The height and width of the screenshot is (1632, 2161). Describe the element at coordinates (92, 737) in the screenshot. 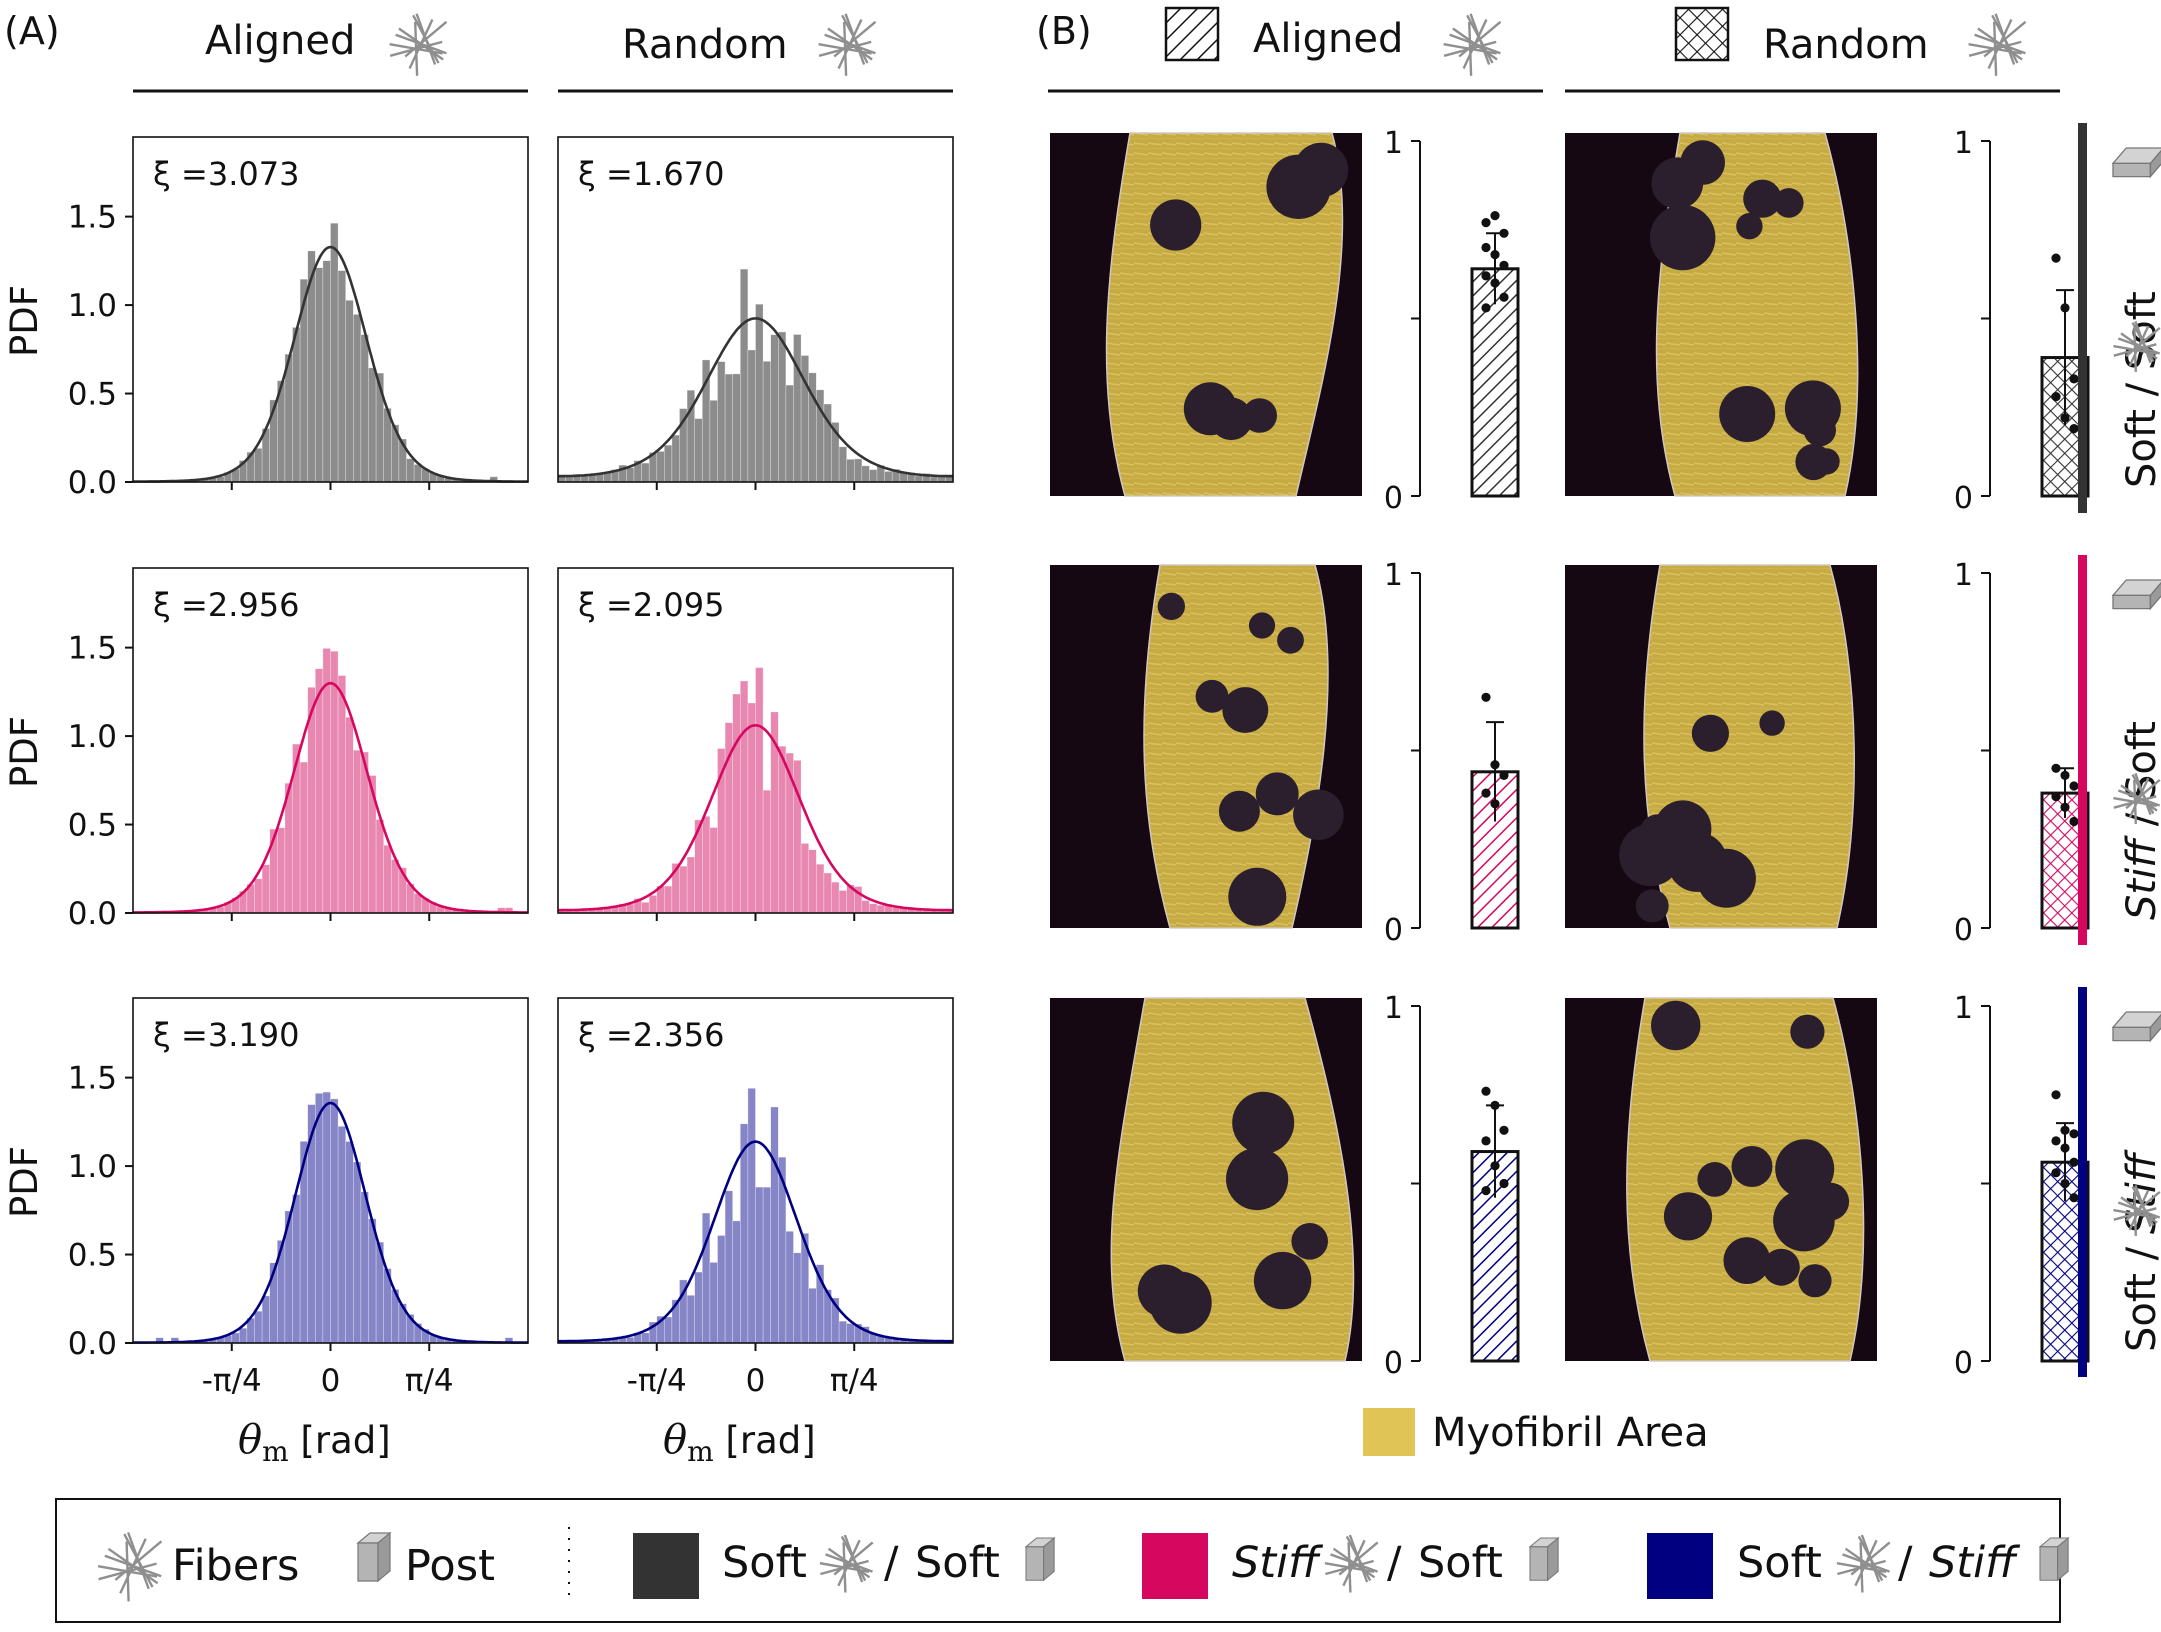

I see `y-tick-label: 1.0` at that location.